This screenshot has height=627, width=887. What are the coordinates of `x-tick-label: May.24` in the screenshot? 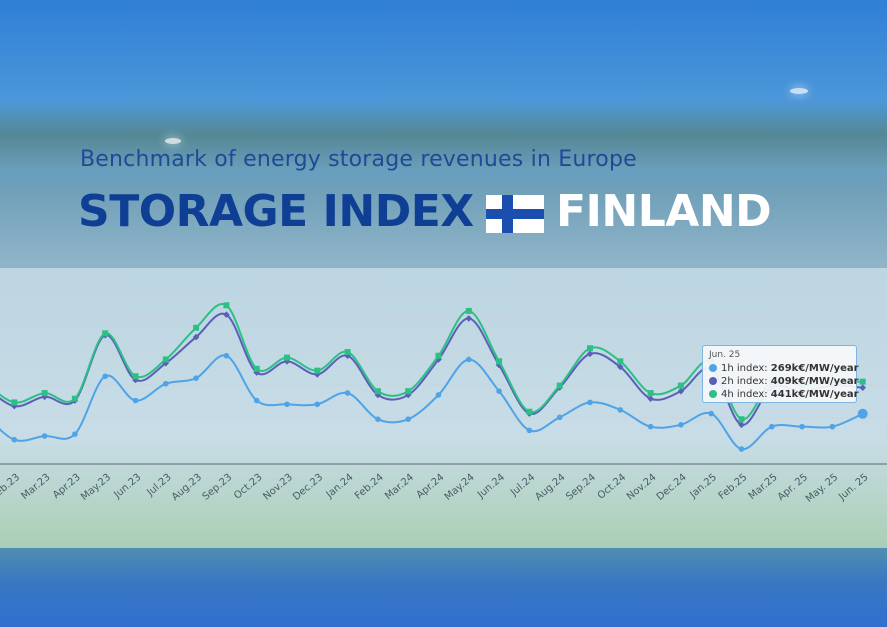 It's located at (460, 487).